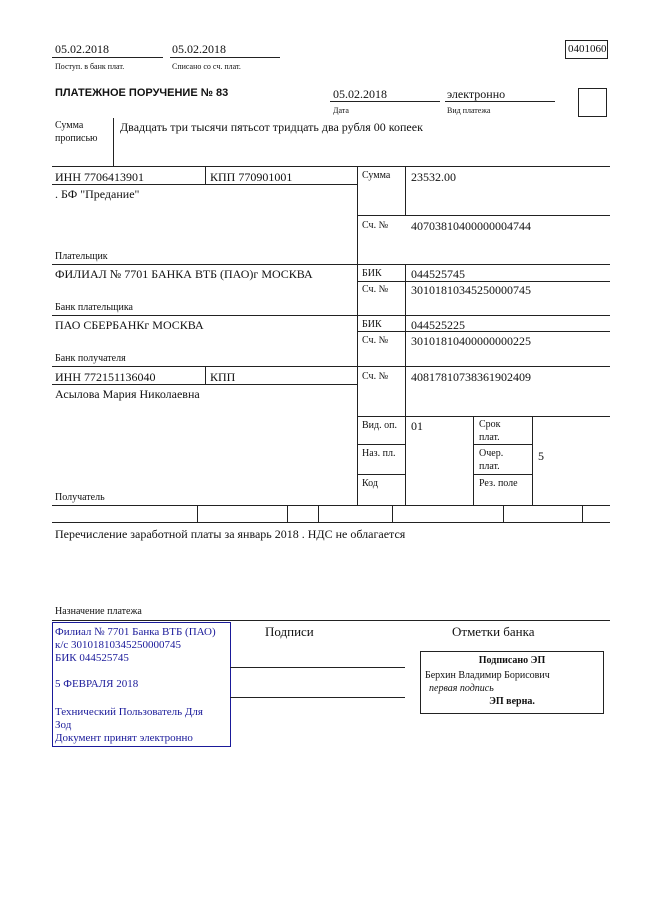 The image size is (660, 919). What do you see at coordinates (118, 645) in the screenshot?
I see `stamp-line: к/с 30101810345250000745` at bounding box center [118, 645].